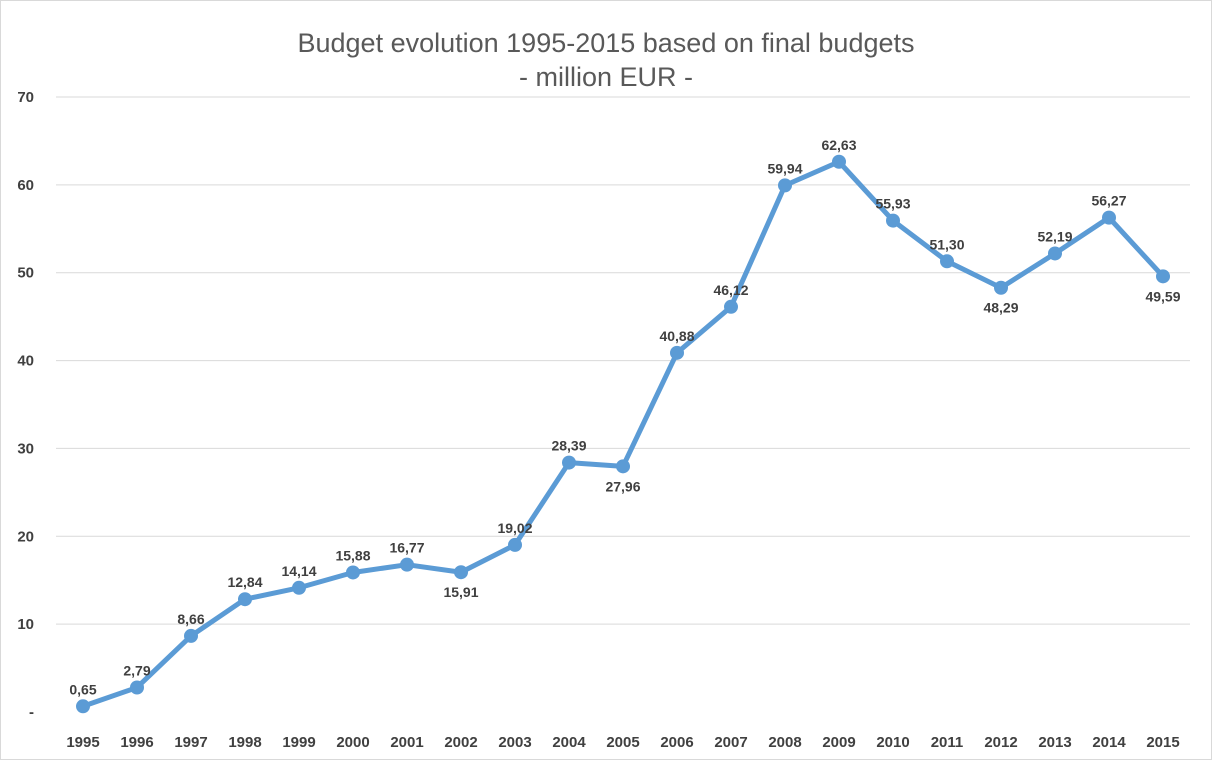 The width and height of the screenshot is (1212, 760). I want to click on data-label: 12,84, so click(244, 582).